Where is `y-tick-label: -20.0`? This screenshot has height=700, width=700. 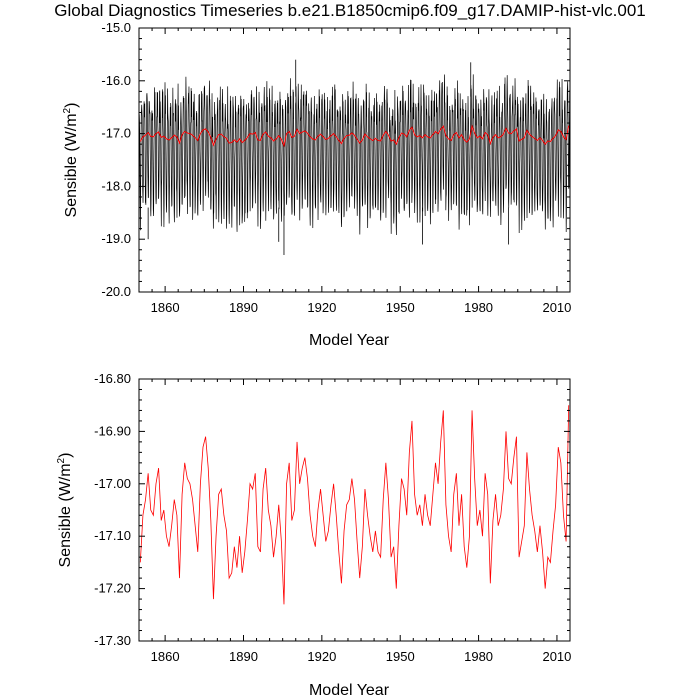 y-tick-label: -20.0 is located at coordinates (116, 291).